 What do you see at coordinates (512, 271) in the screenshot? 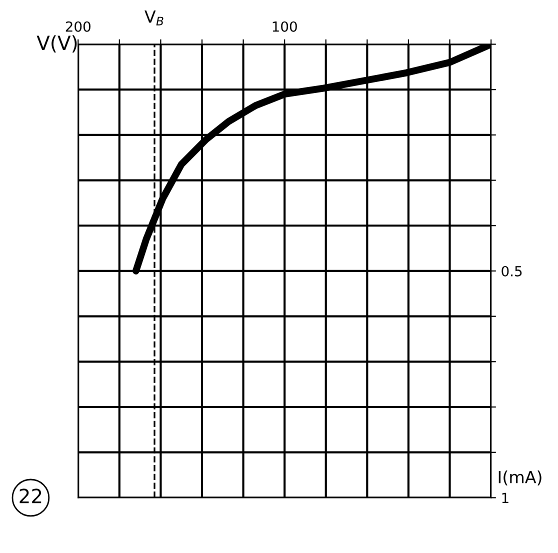
I see `y-tick-label: 0.5` at bounding box center [512, 271].